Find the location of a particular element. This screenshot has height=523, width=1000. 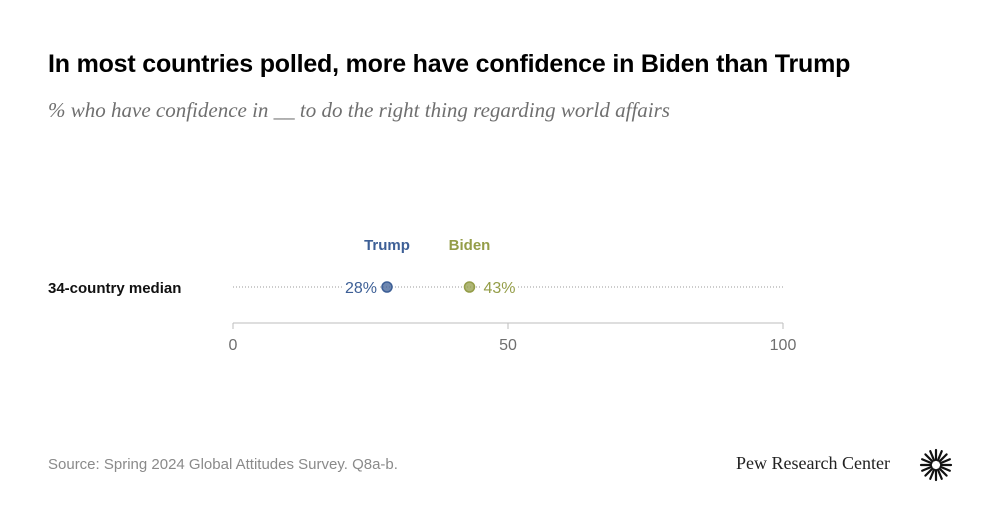

data-point-trump is located at coordinates (387, 287).